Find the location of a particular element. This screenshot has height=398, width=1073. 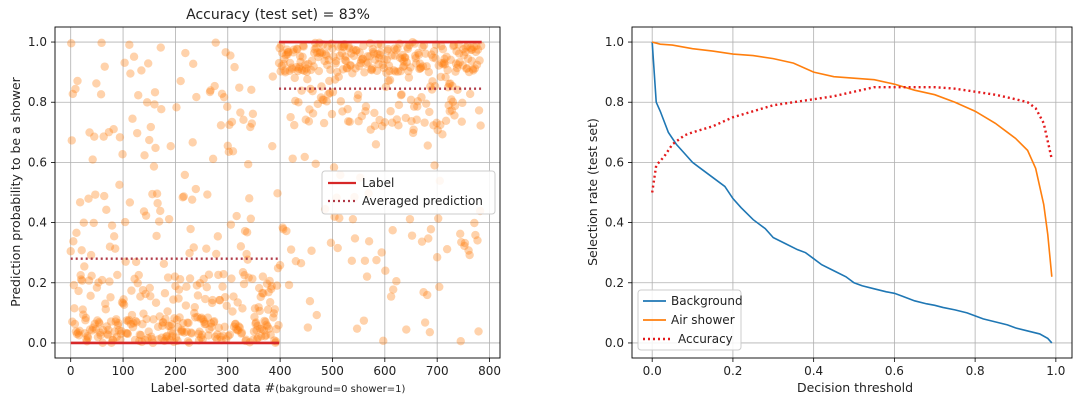

right-y-tick-label: 0.8 is located at coordinates (614, 102).